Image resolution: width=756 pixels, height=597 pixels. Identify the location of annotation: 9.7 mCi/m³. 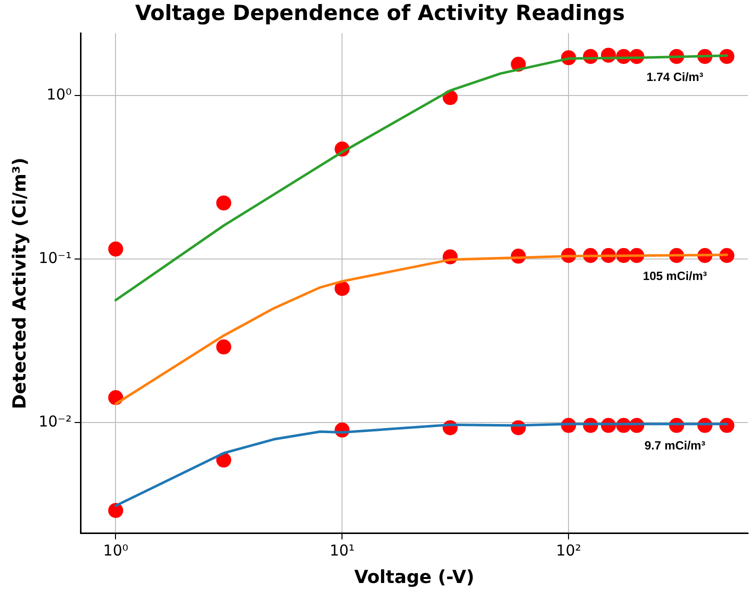
(675, 445).